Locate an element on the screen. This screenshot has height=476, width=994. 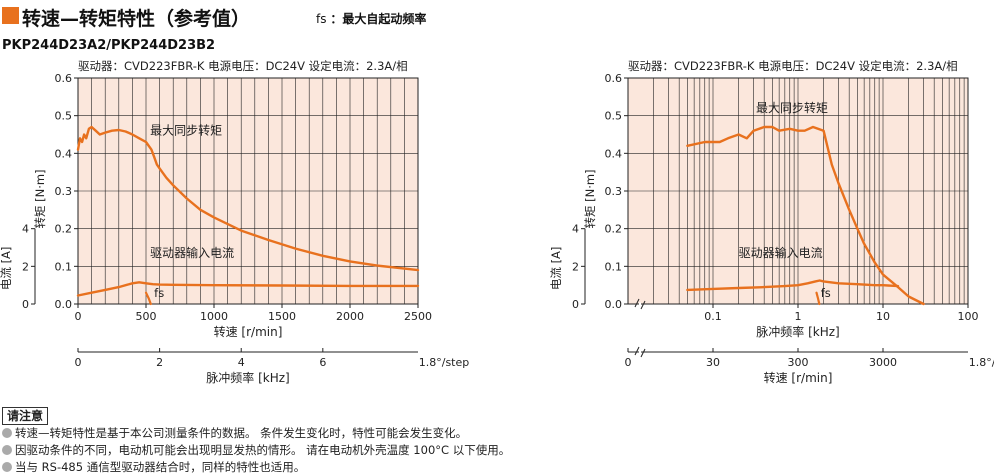
x-tick-label: 2500 is located at coordinates (418, 316).